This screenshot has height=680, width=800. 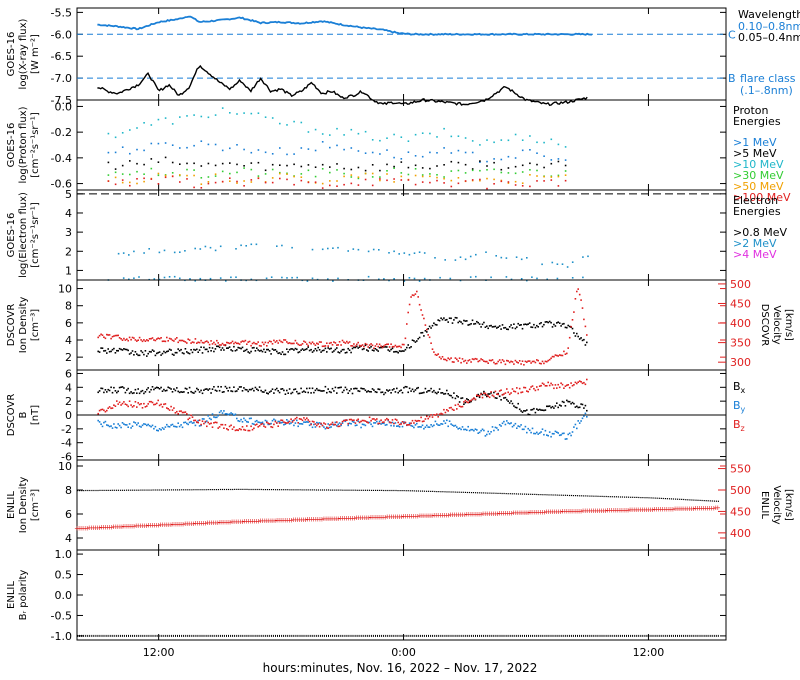 I want to click on y-tick-label: 10, so click(x=65, y=466).